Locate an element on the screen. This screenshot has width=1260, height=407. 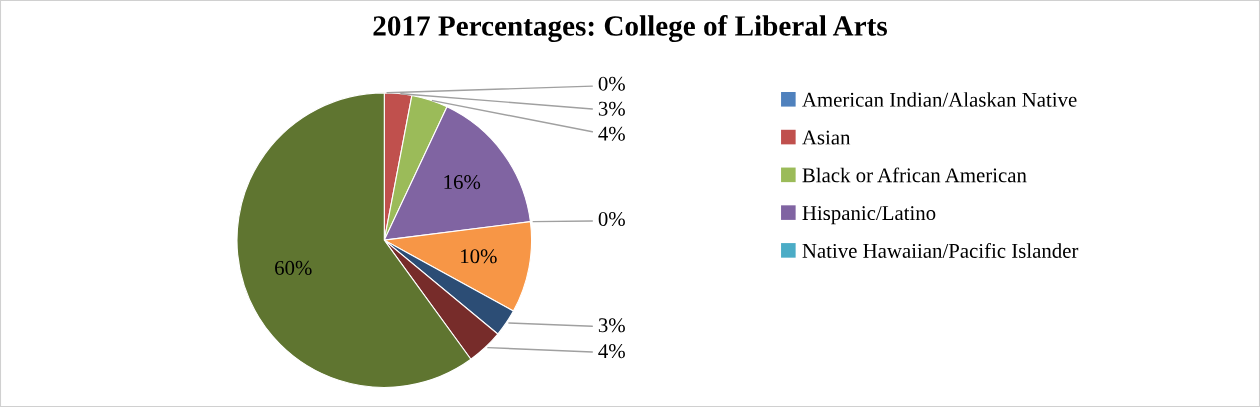
chart-title: 2017 Percentages: College of Liberal Arts is located at coordinates (630, 28).